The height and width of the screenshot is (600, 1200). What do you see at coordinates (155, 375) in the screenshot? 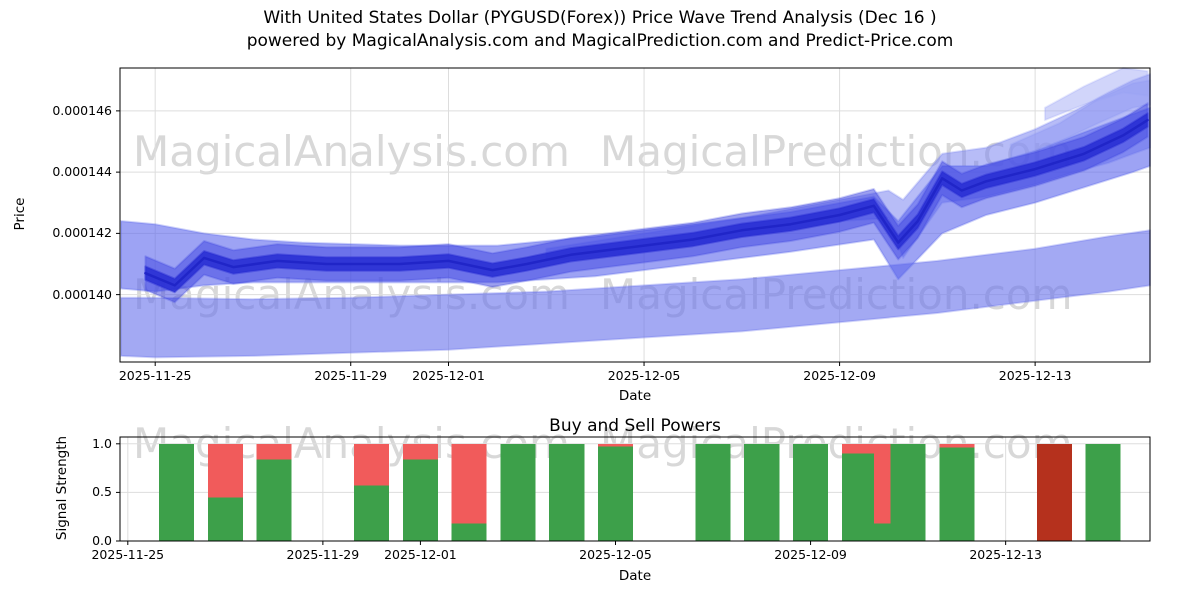
I see `price-x-tick-label: 2025-11-25` at bounding box center [155, 375].